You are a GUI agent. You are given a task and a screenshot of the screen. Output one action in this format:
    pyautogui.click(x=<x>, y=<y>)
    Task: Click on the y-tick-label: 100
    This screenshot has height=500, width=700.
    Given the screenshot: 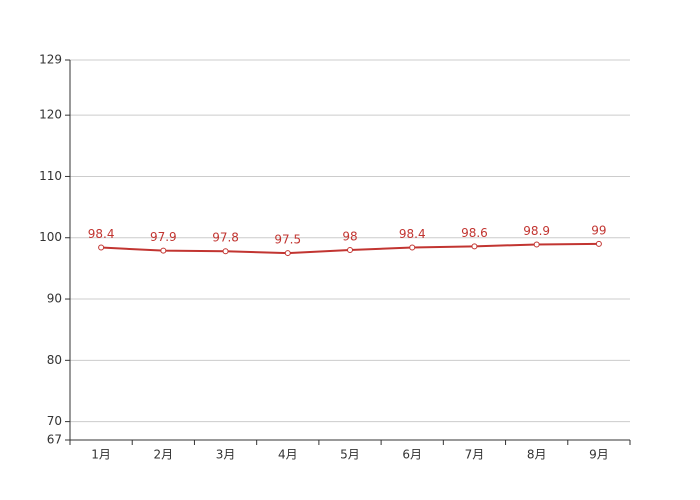 What is the action you would take?
    pyautogui.click(x=50, y=237)
    